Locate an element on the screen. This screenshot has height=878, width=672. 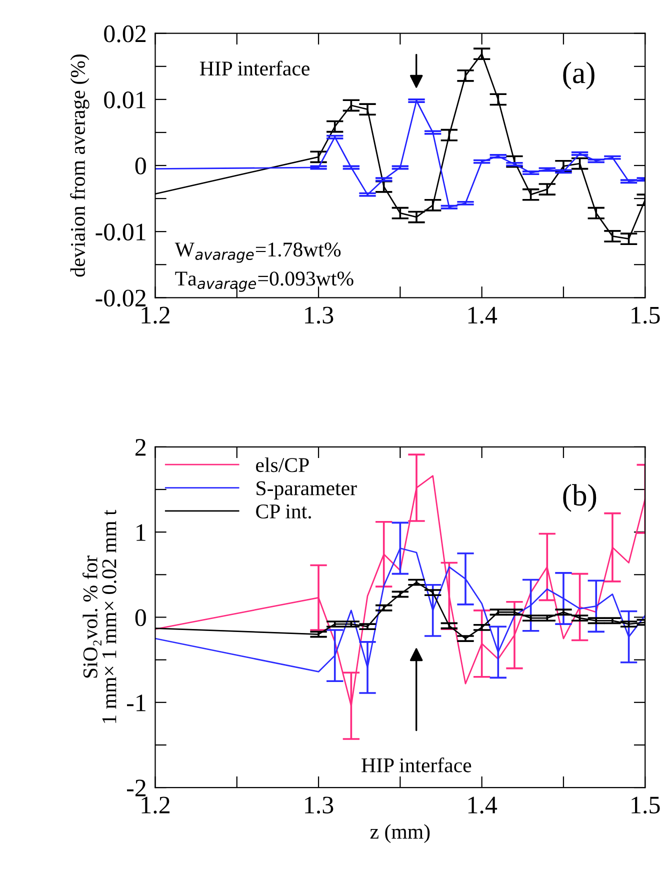
y-tick-label: 0.02 is located at coordinates (125, 33).